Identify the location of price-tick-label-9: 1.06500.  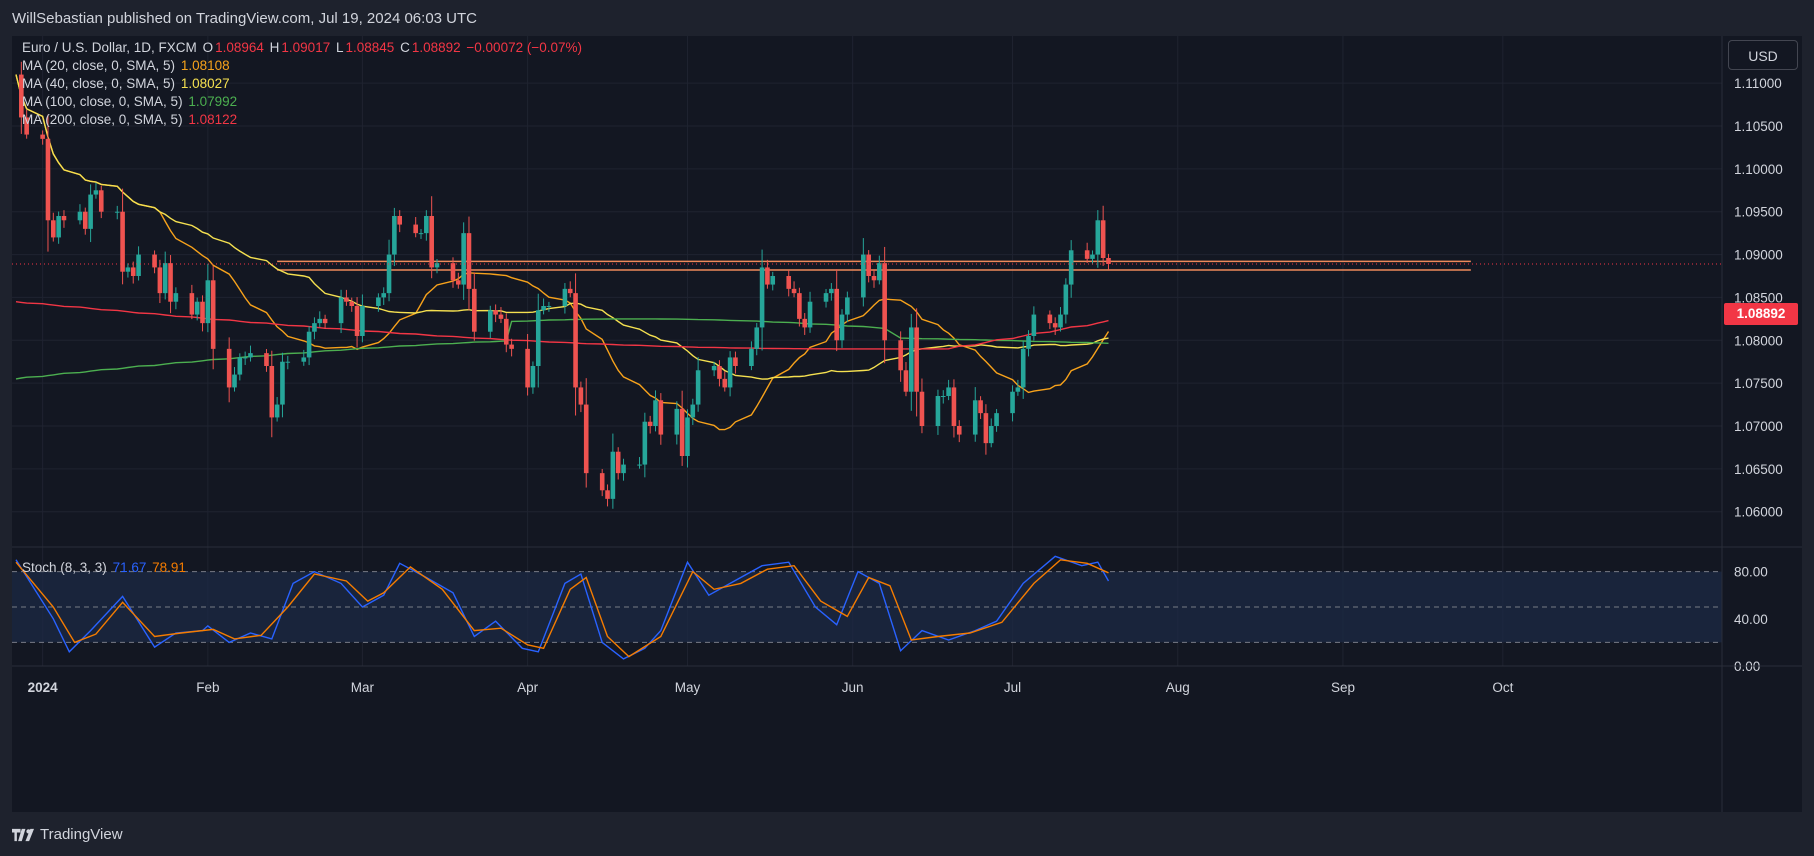
(1758, 469).